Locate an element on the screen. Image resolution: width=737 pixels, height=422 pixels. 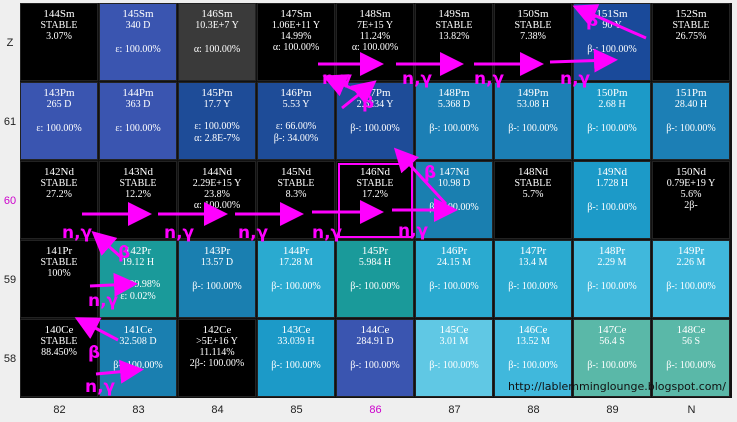
nuclide-cell: 144Ce 284.91 D β-: 100.00% is located at coordinates (375, 358).